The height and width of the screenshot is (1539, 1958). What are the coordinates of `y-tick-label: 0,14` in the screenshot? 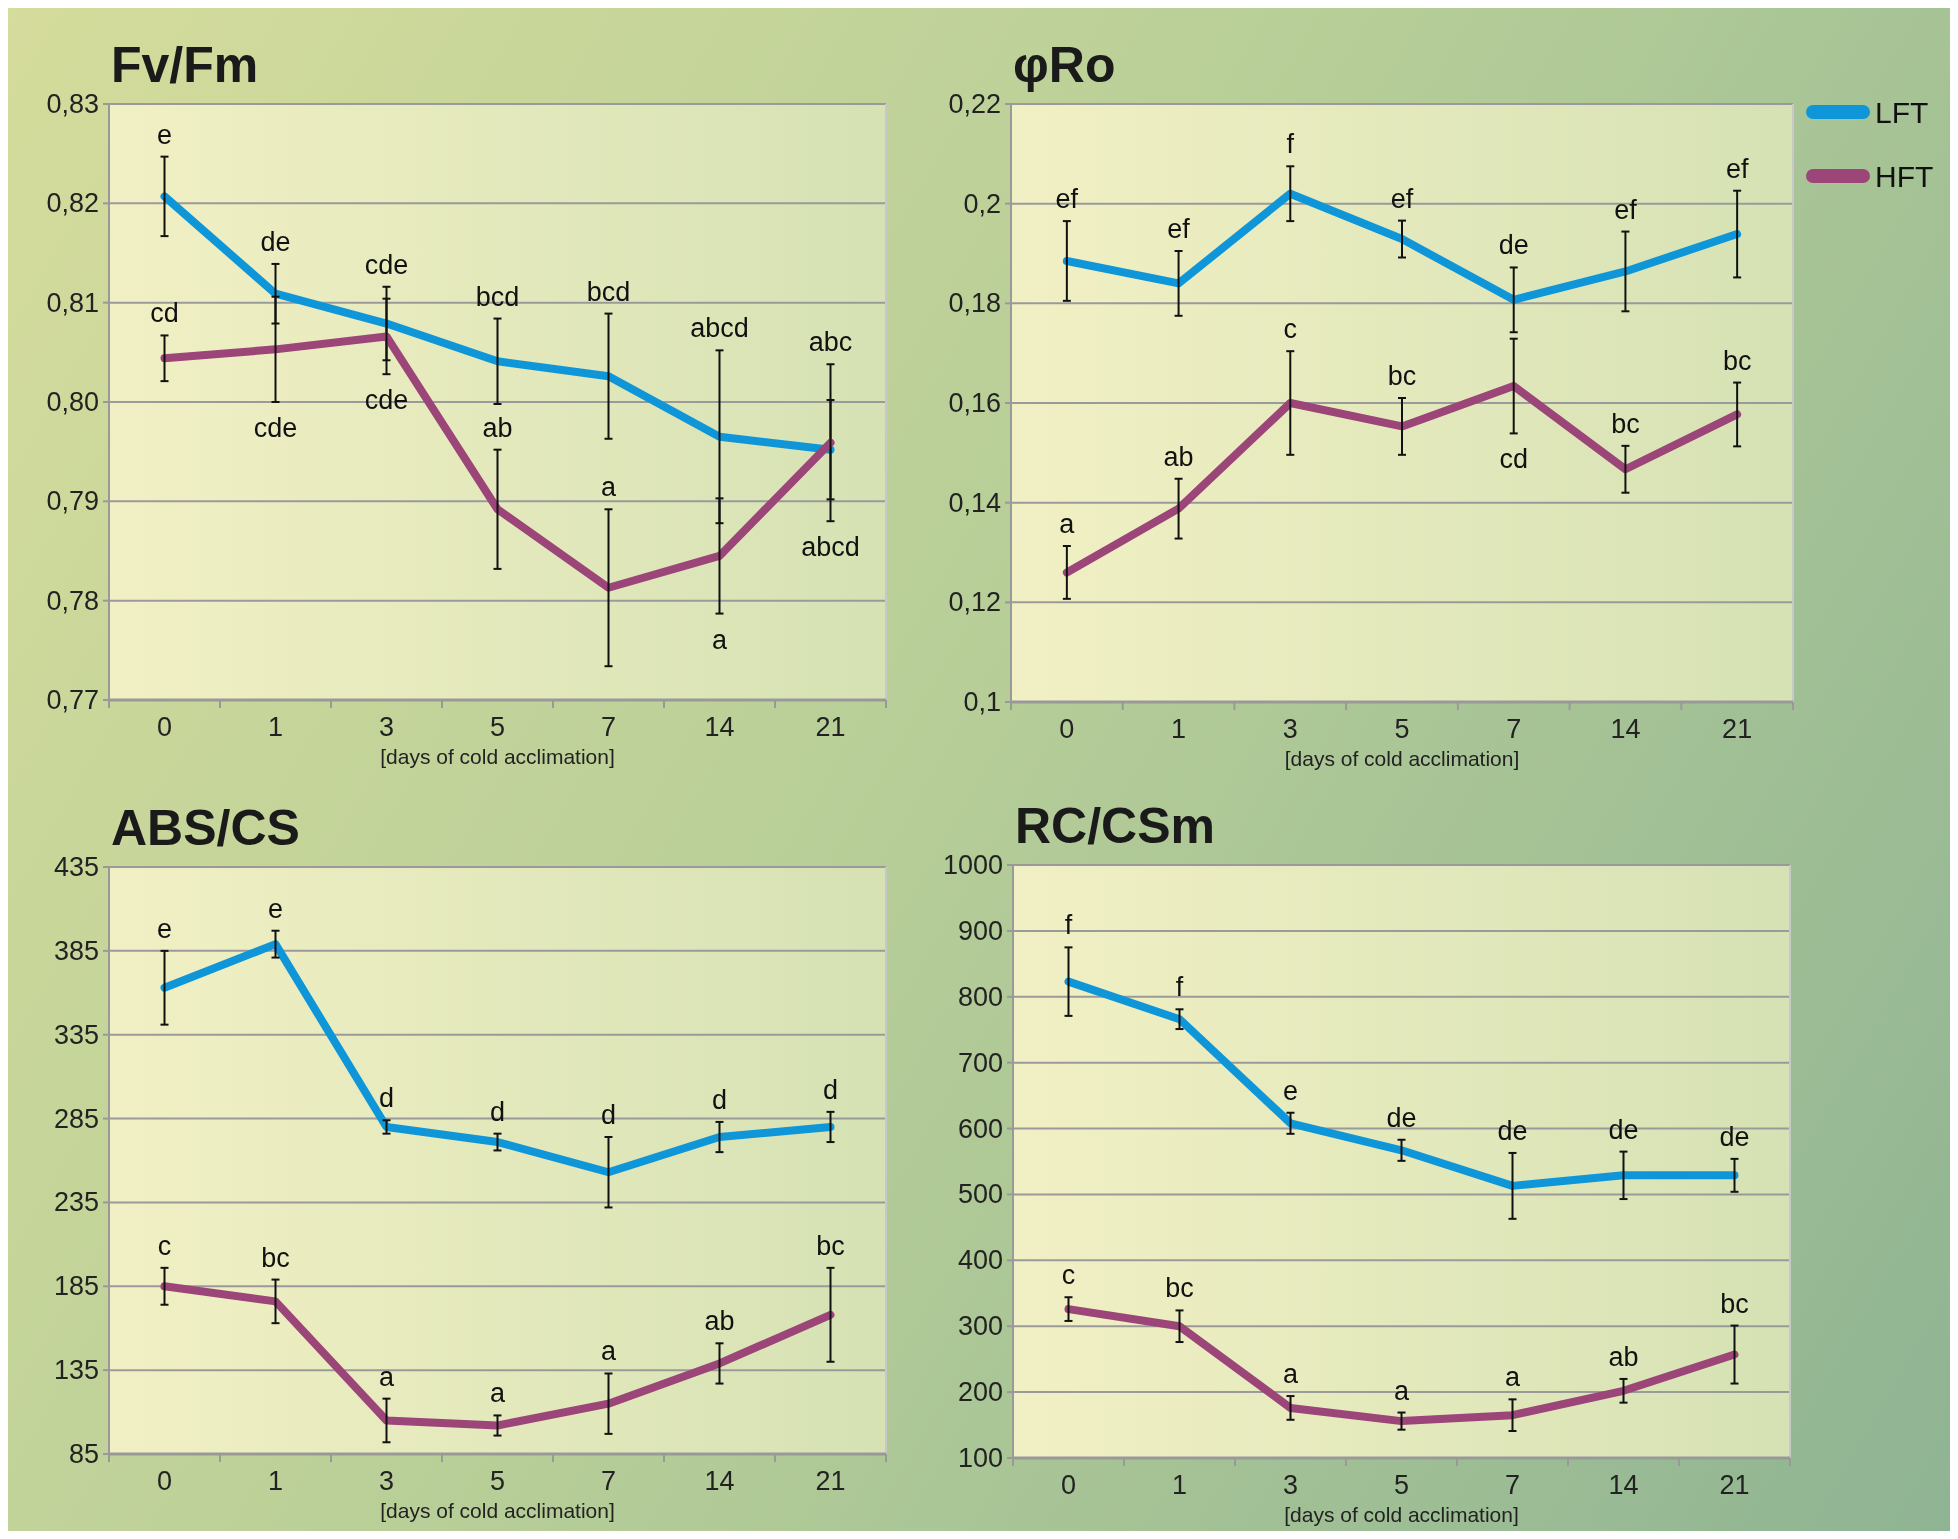 It's located at (974, 502).